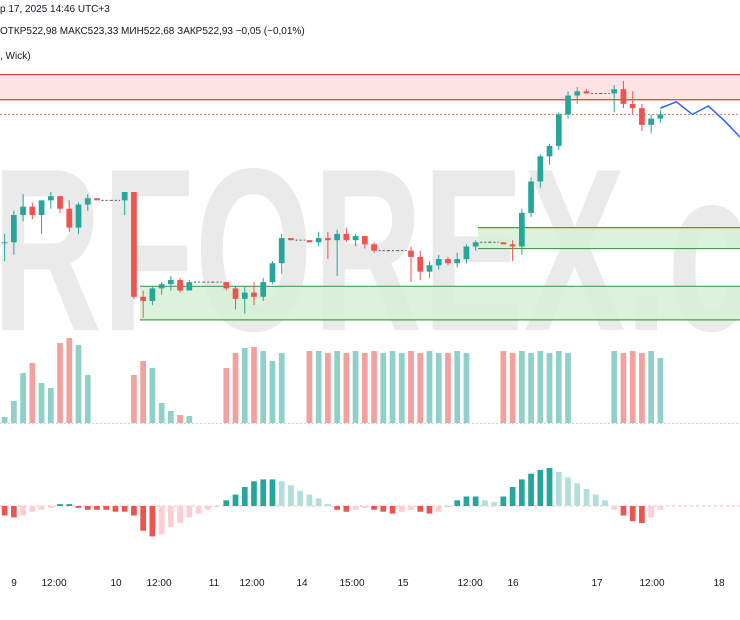 This screenshot has width=740, height=620. I want to click on time-axis-label: 17, so click(597, 583).